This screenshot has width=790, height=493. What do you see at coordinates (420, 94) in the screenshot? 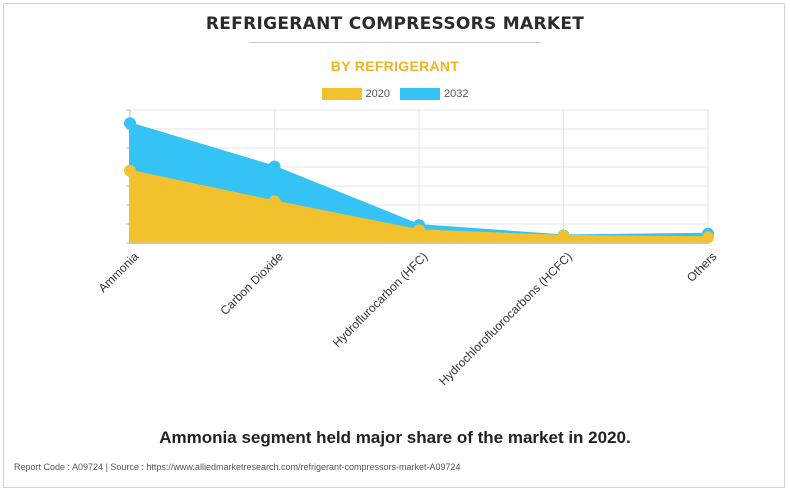
I see `legend-swatch-2032` at bounding box center [420, 94].